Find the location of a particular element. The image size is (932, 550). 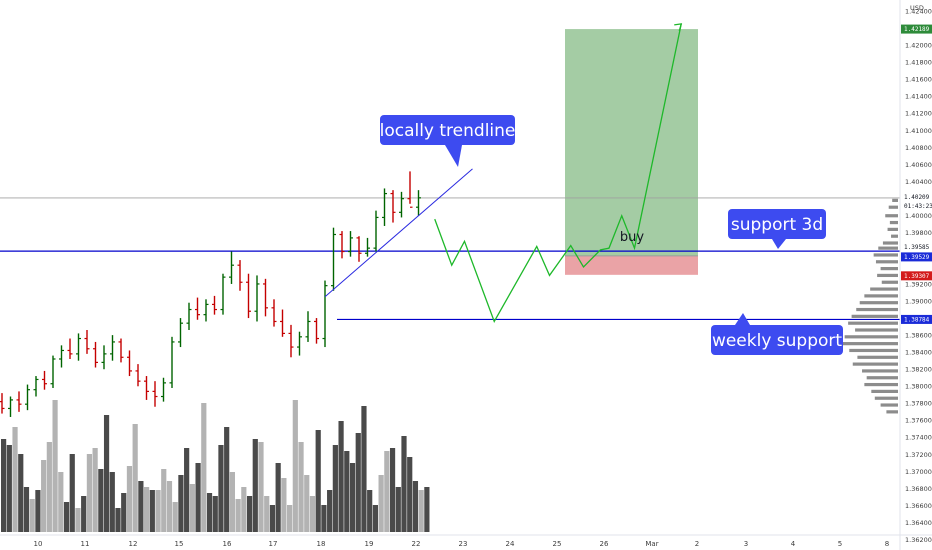

time-axis: 10 11 12 15 16 17 18 19 22 23 24 25 26 Mar 2 3 4 5 8 is located at coordinates (462, 544).